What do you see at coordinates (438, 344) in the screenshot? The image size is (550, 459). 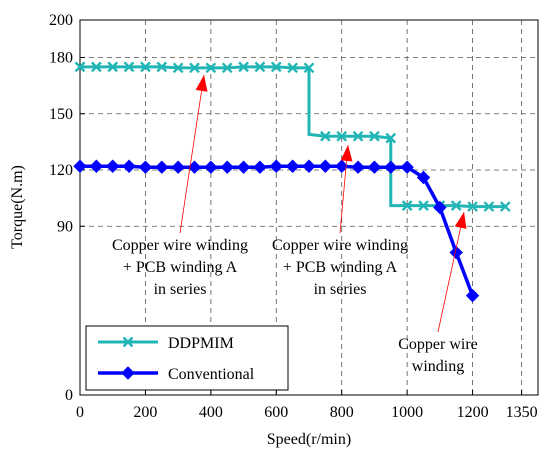 I see `annotation-line: Copper wire` at bounding box center [438, 344].